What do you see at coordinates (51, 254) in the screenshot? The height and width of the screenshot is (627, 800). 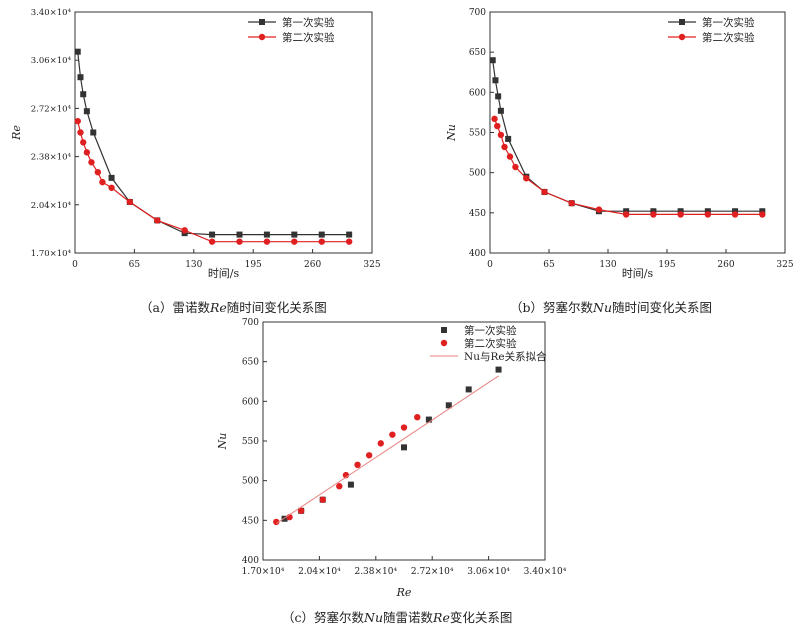 I see `y-tick-label-a: 1.70×10⁴` at bounding box center [51, 254].